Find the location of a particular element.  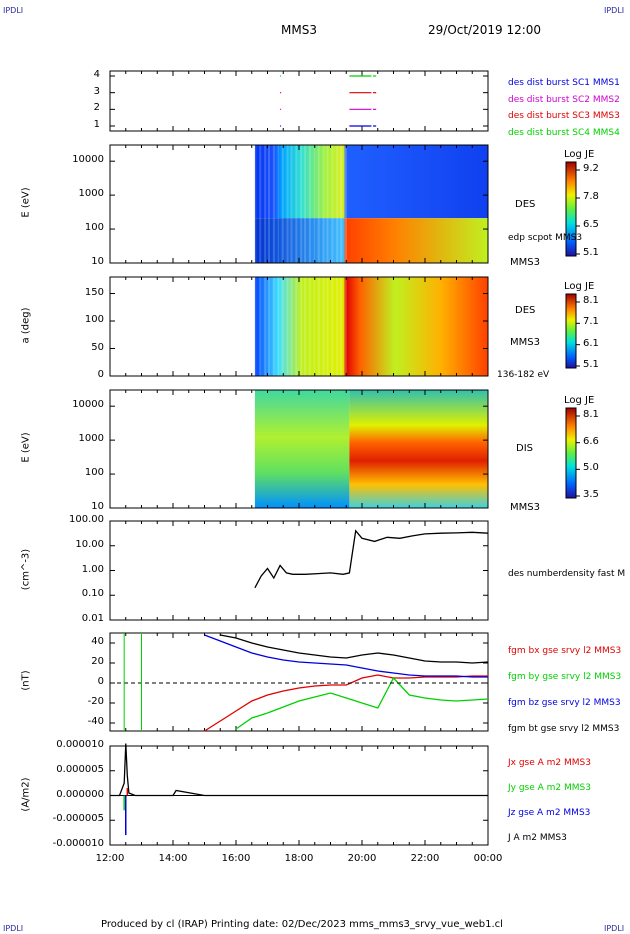

legend-entry: J A m2 MMS3 is located at coordinates (537, 838).